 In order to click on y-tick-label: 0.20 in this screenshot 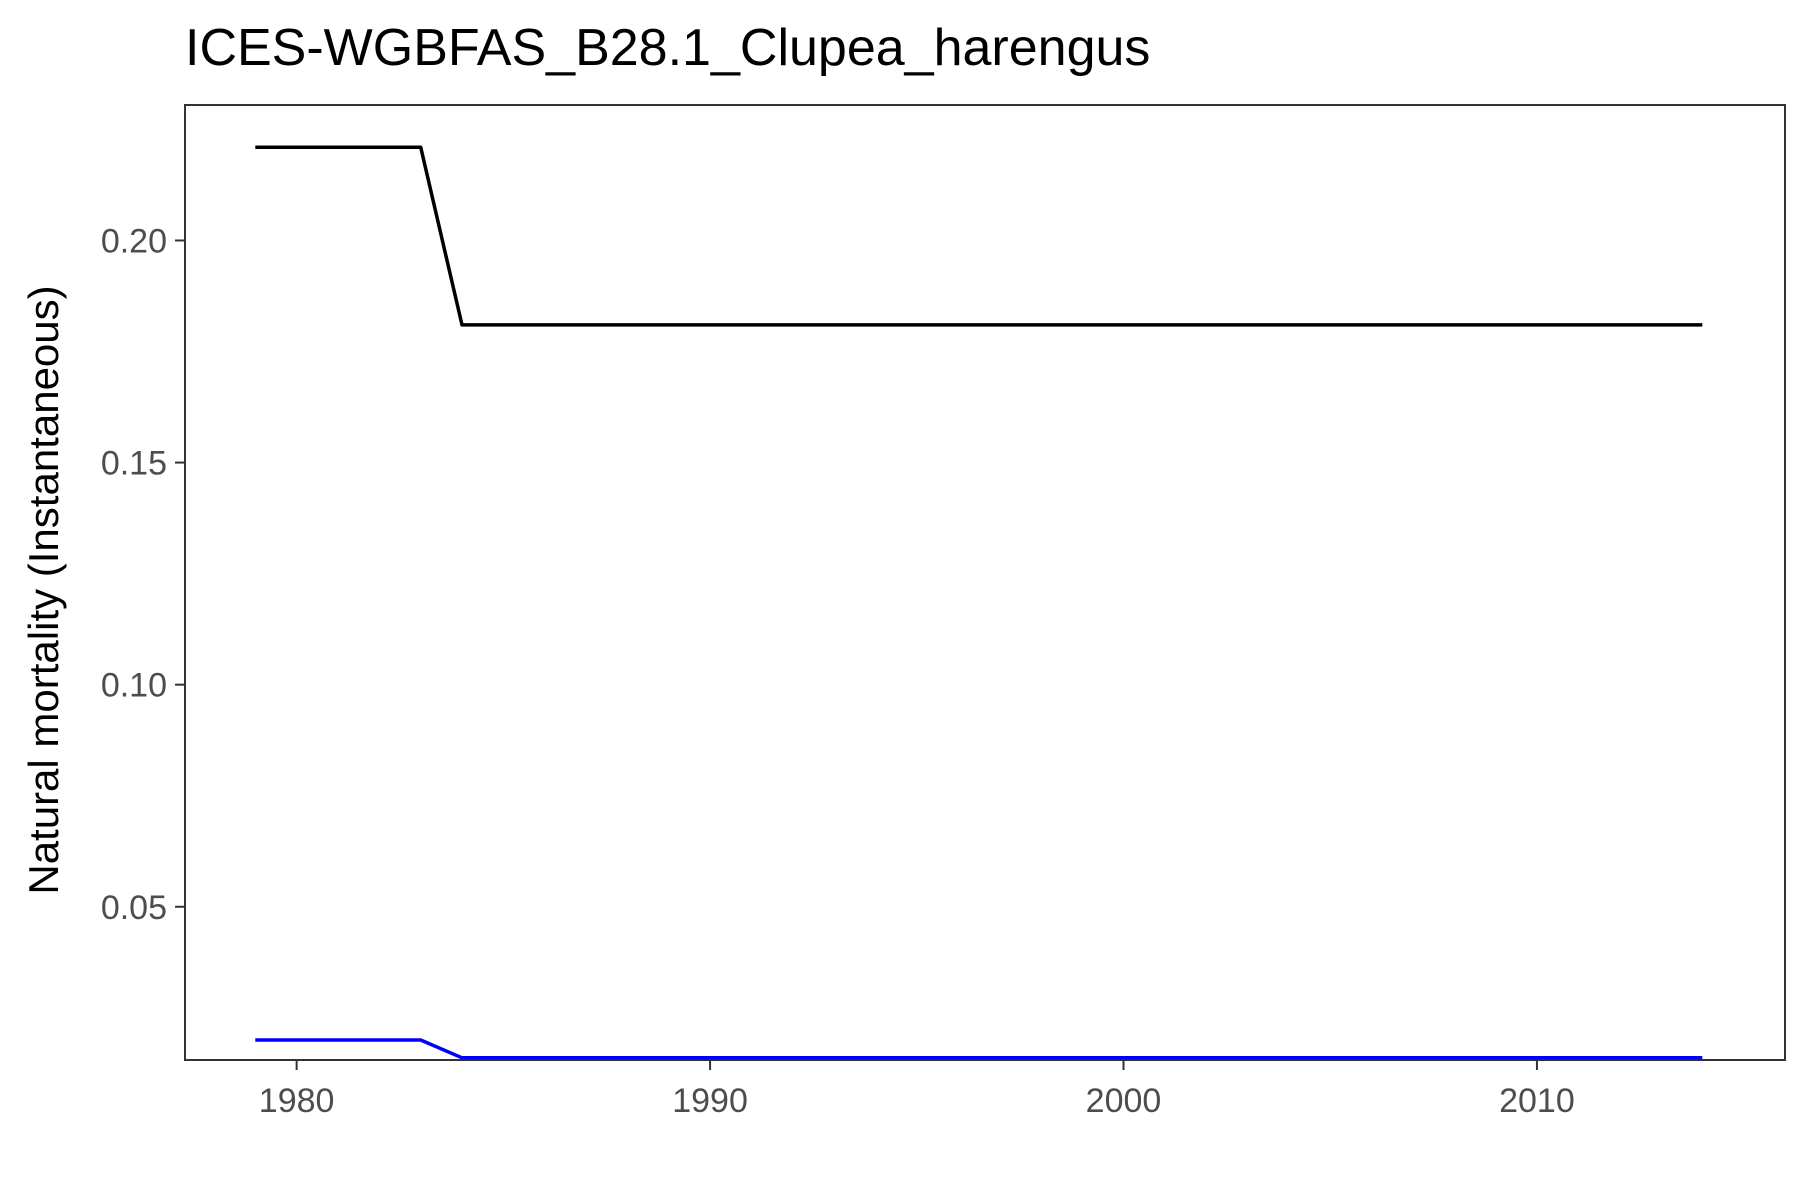, I will do `click(134, 241)`.